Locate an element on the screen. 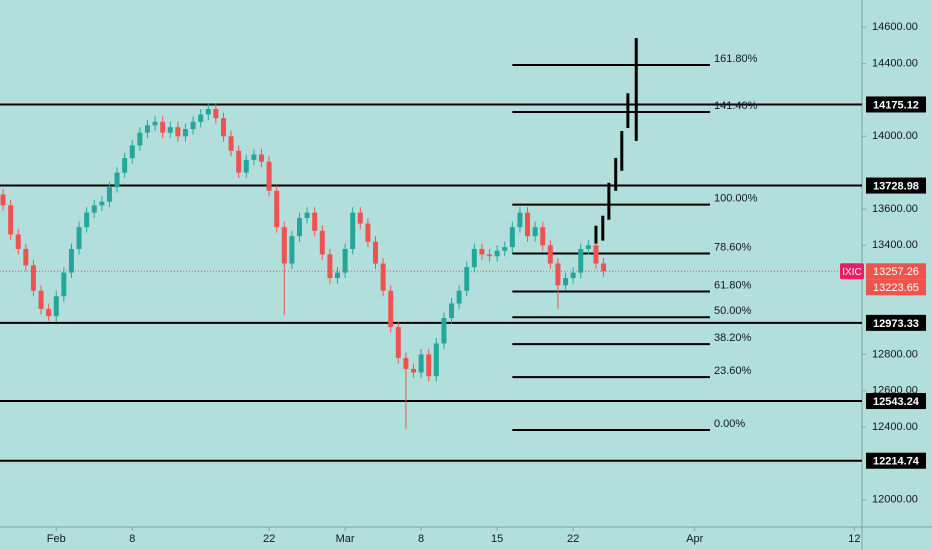  x-tick-label: Apr is located at coordinates (694, 539).